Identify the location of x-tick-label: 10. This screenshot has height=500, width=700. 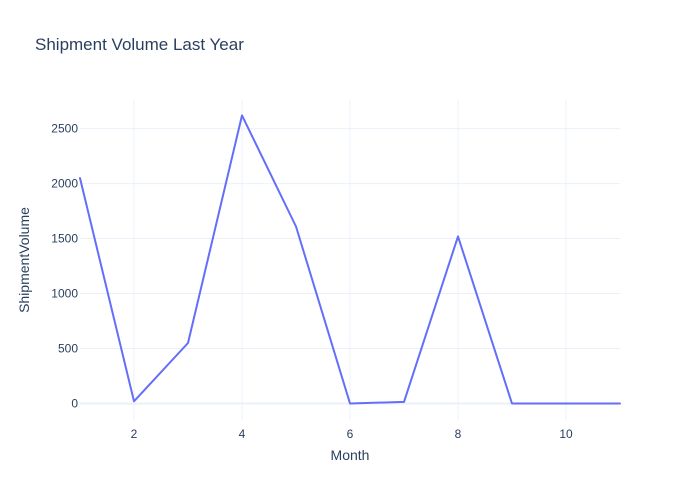
(566, 434).